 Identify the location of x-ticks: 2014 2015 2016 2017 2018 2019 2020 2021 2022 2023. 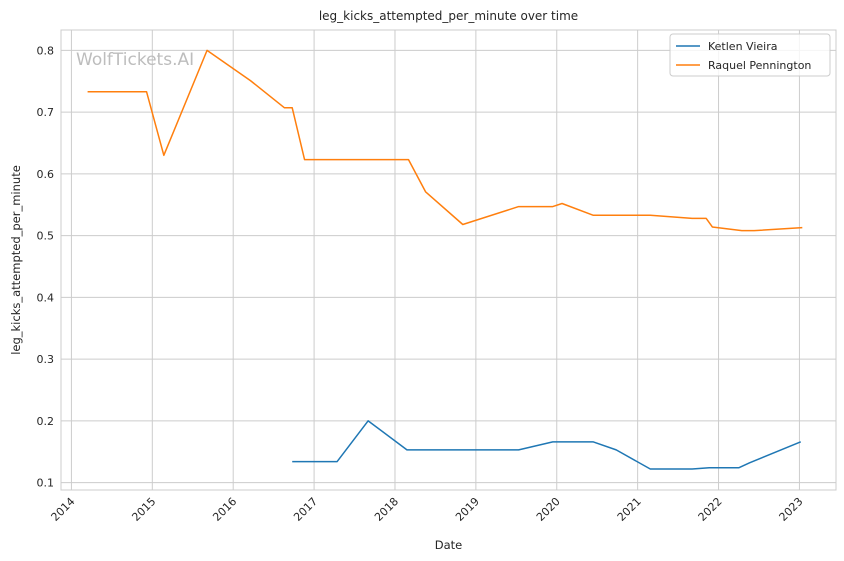
(427, 509).